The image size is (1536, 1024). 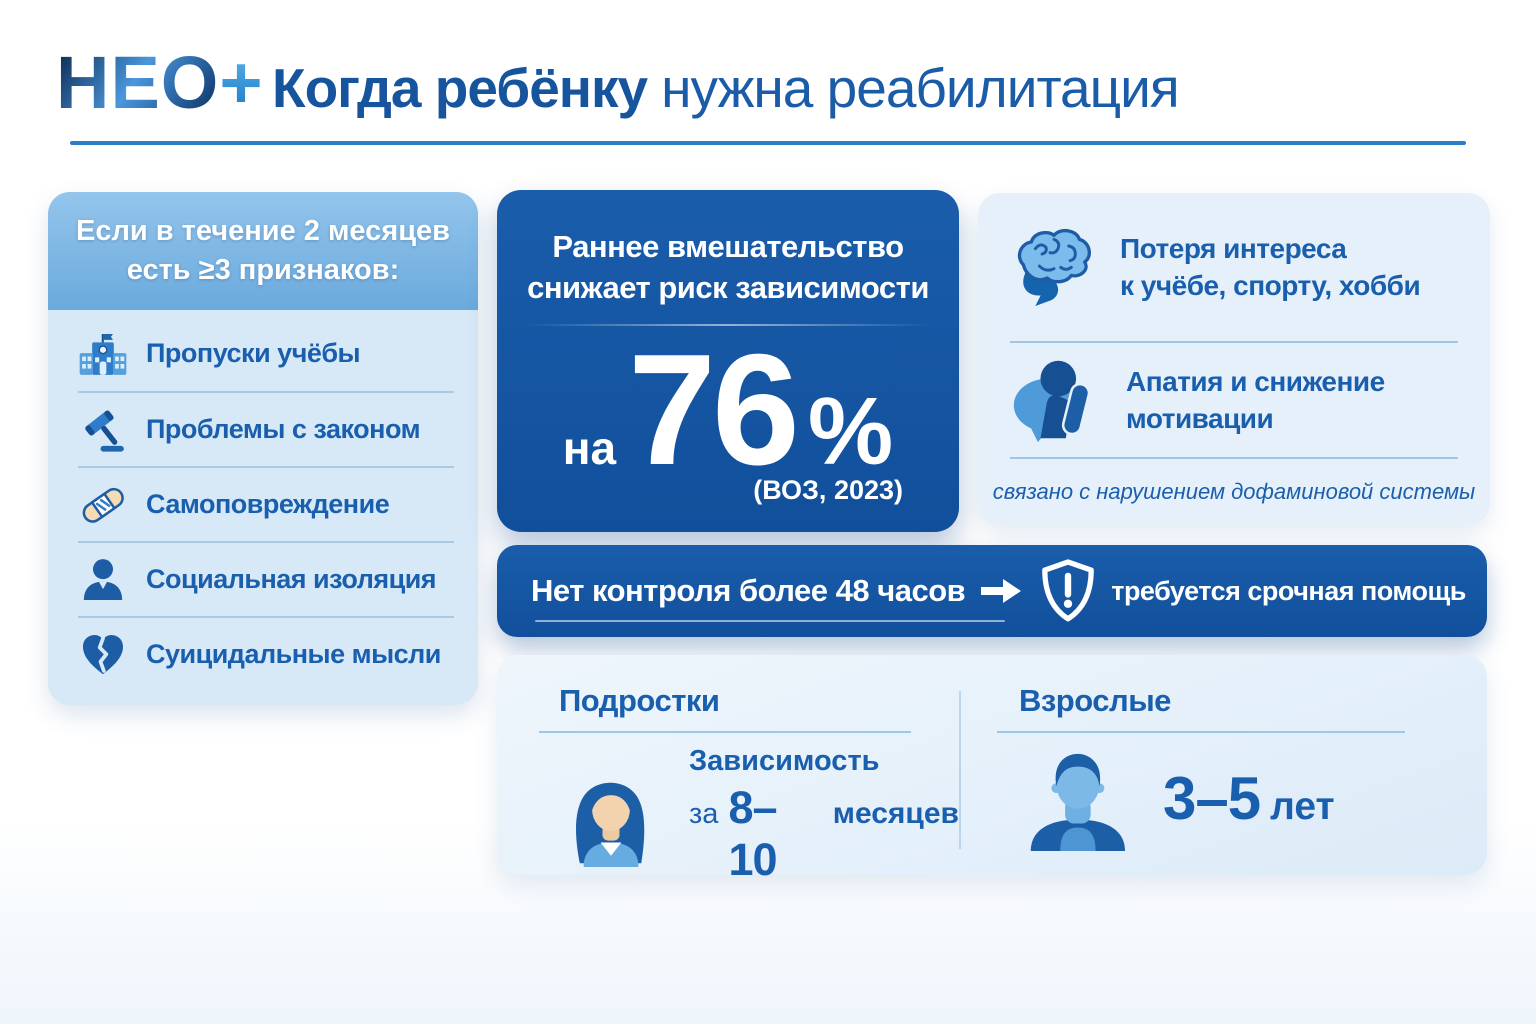 I want to click on adults-content: 3–5 лет, so click(x=1253, y=798).